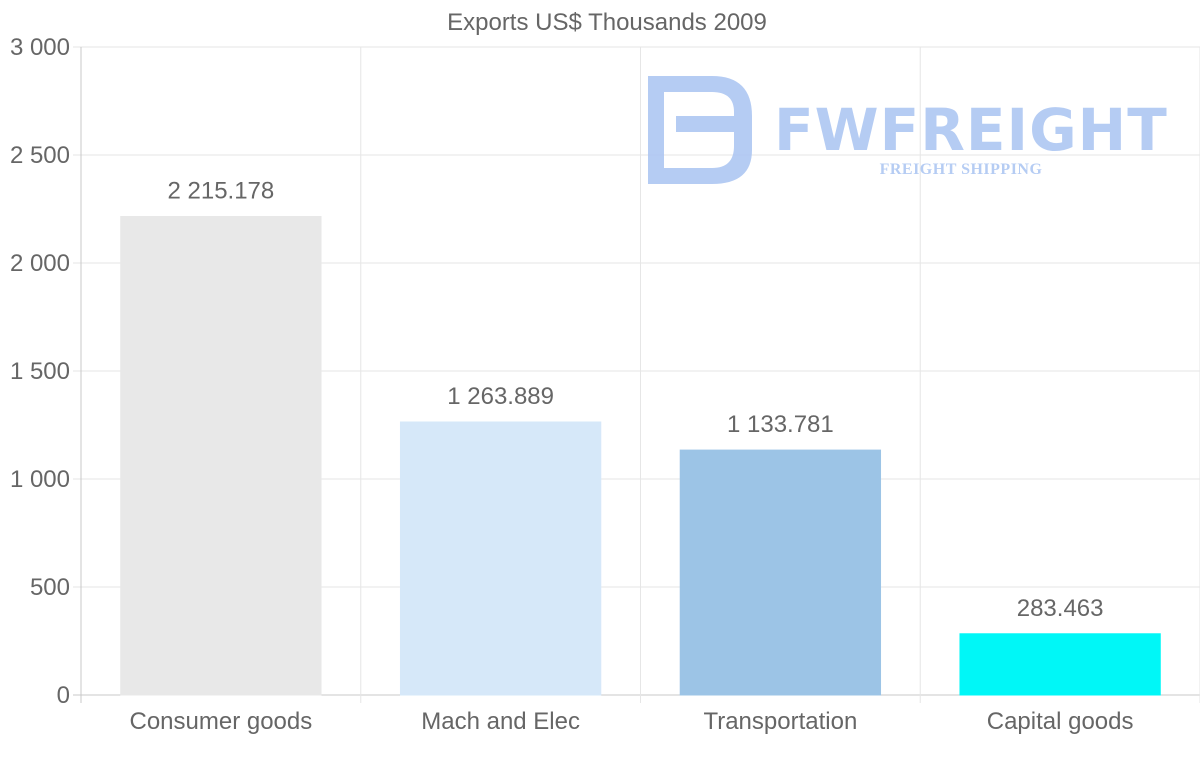  I want to click on fw-logo-icon, so click(700, 130).